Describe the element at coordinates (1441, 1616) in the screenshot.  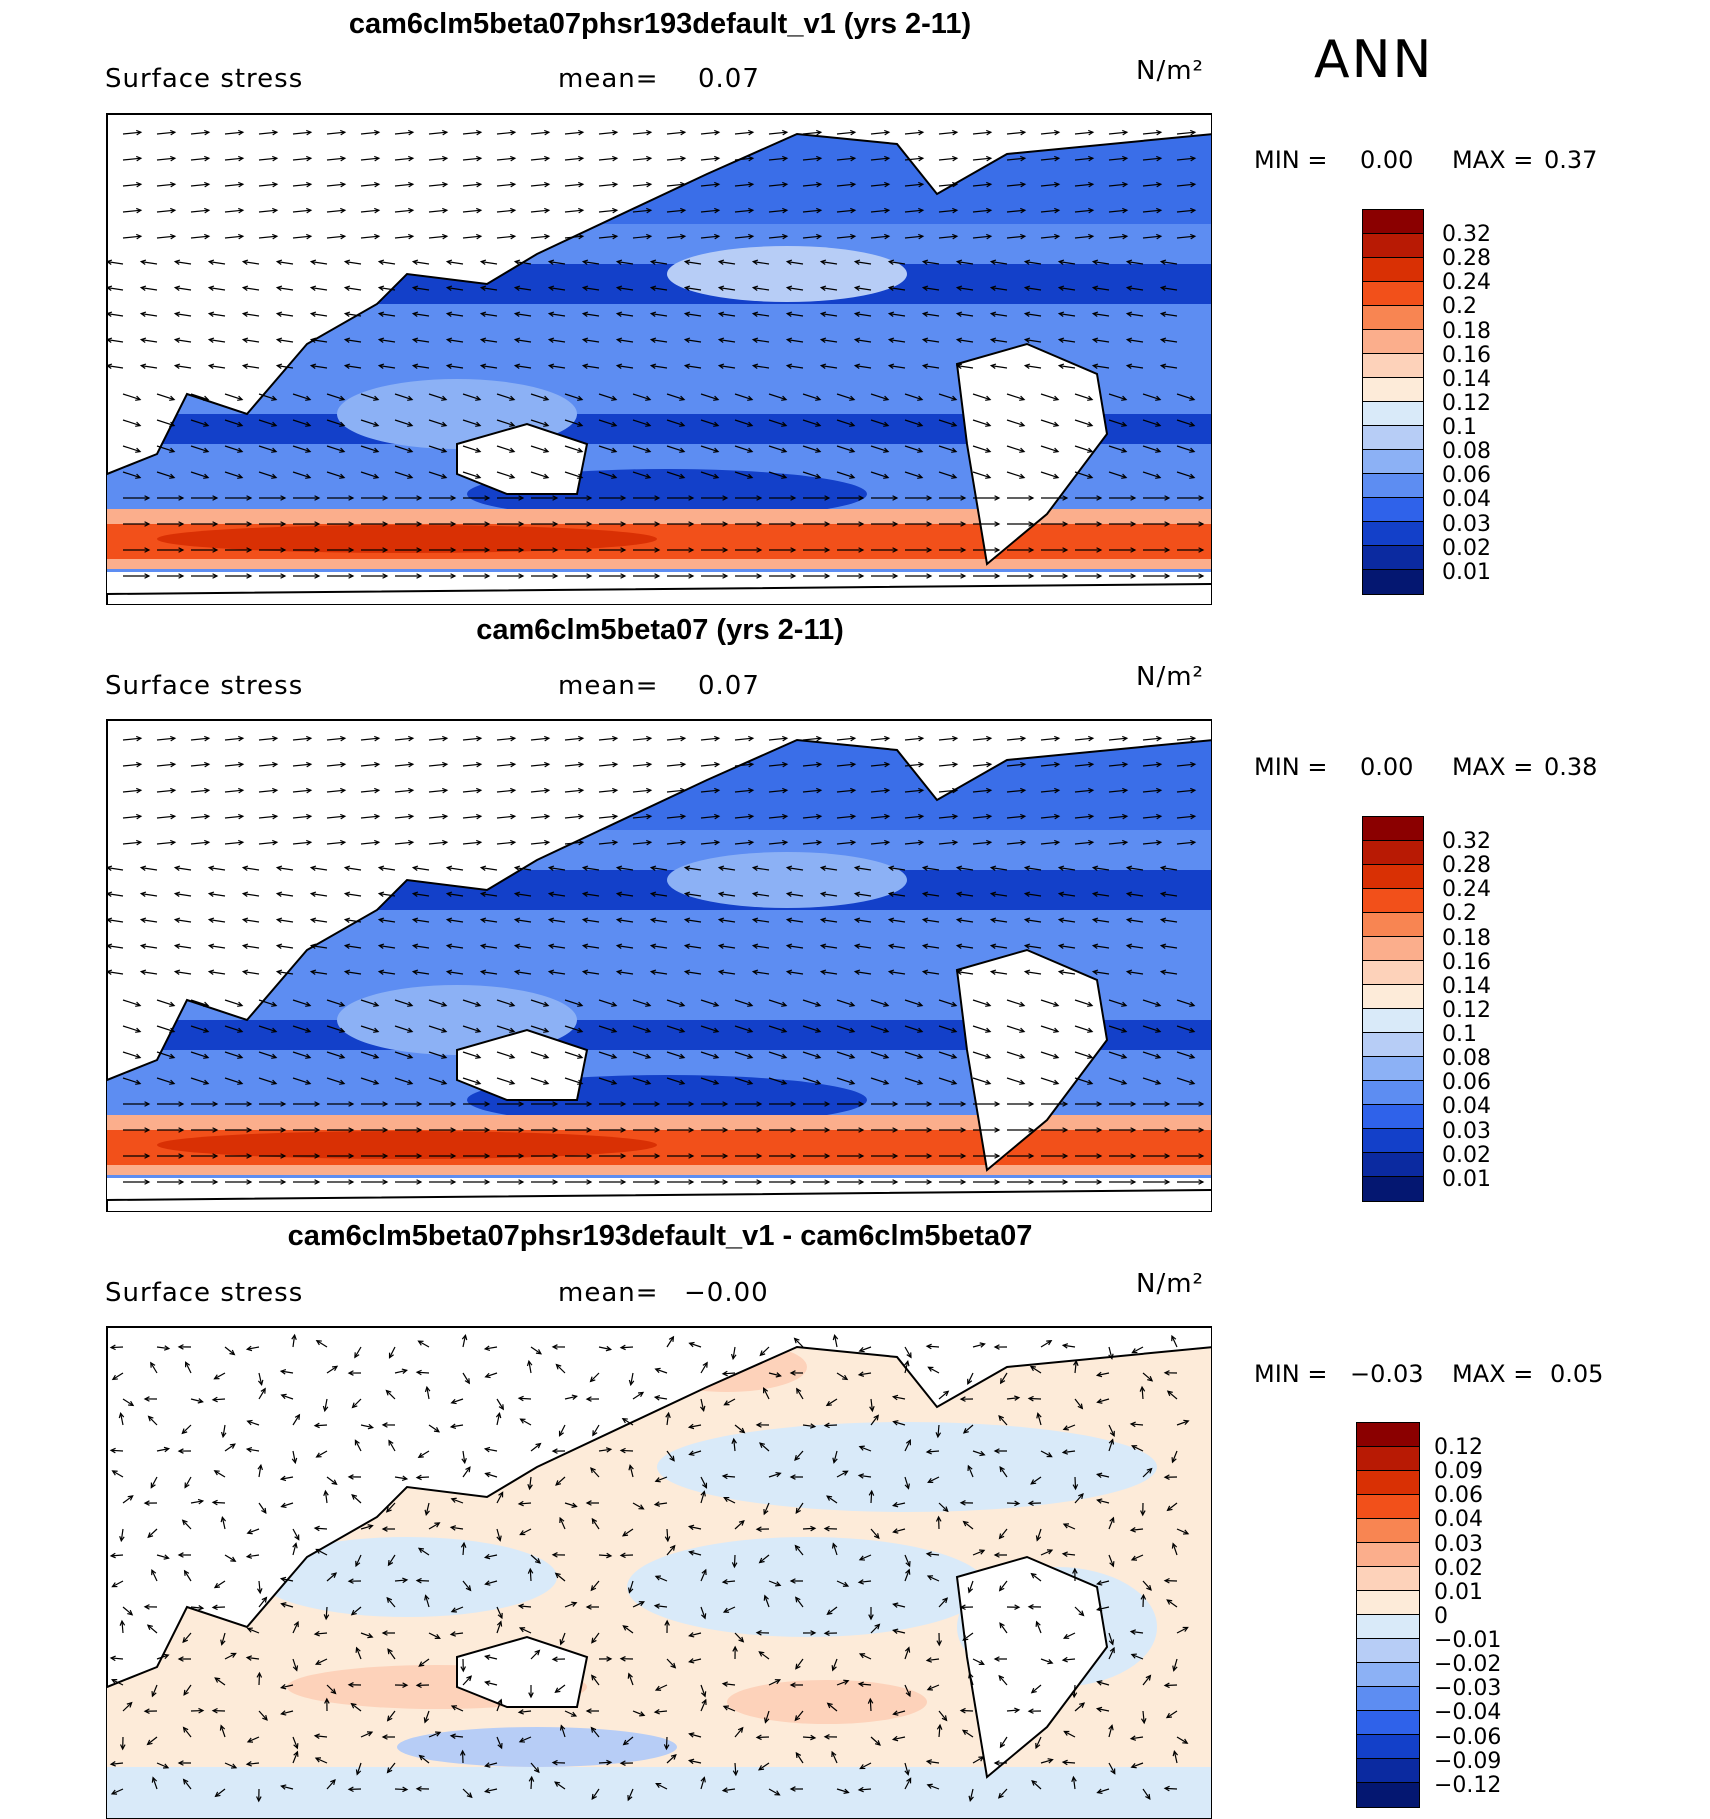
I see `colorbar-tick-label: 0` at that location.